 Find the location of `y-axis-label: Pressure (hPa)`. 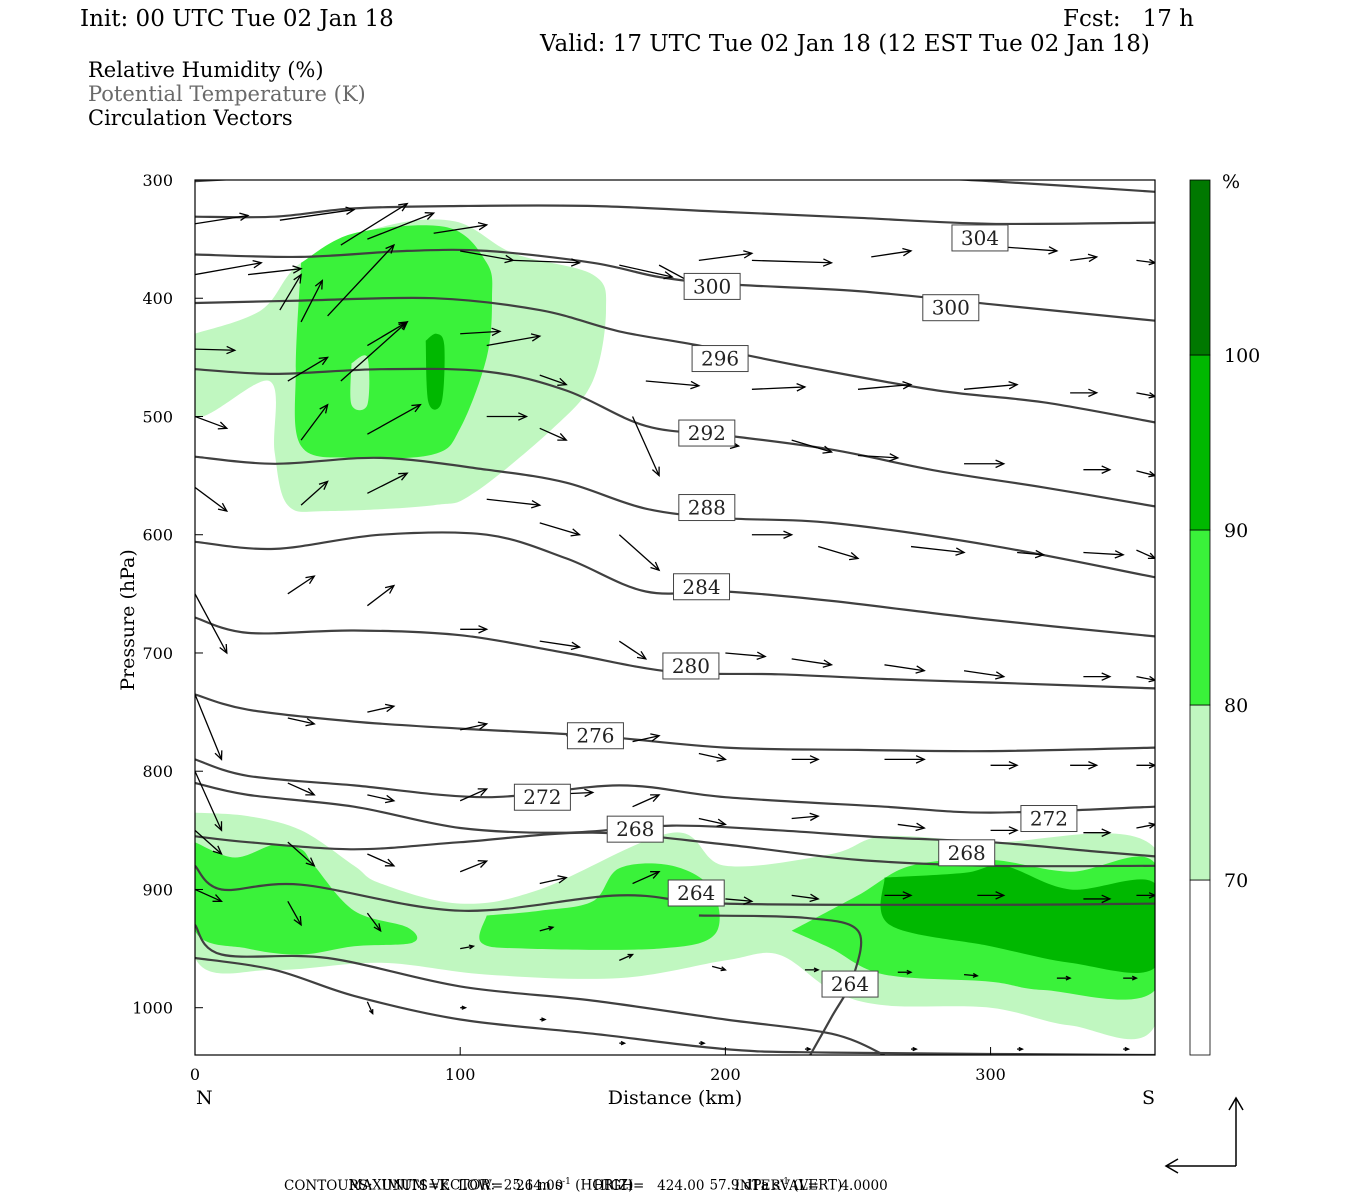

y-axis-label: Pressure (hPa) is located at coordinates (128, 620).